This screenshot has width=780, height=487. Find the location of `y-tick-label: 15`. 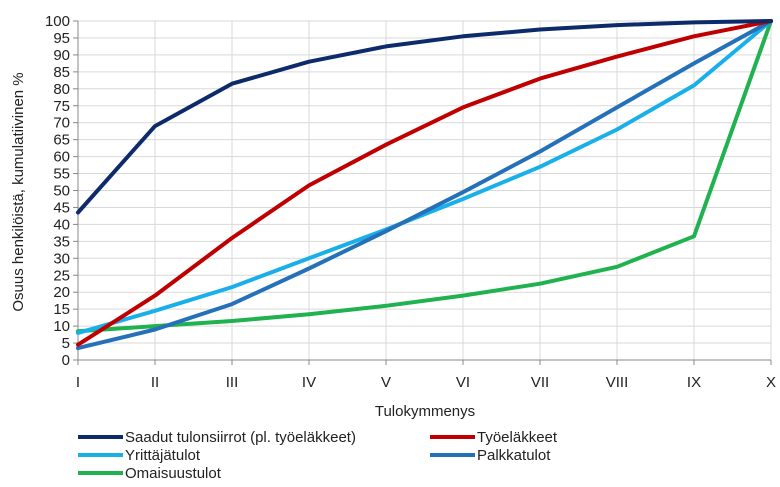

y-tick-label: 15 is located at coordinates (61, 309).